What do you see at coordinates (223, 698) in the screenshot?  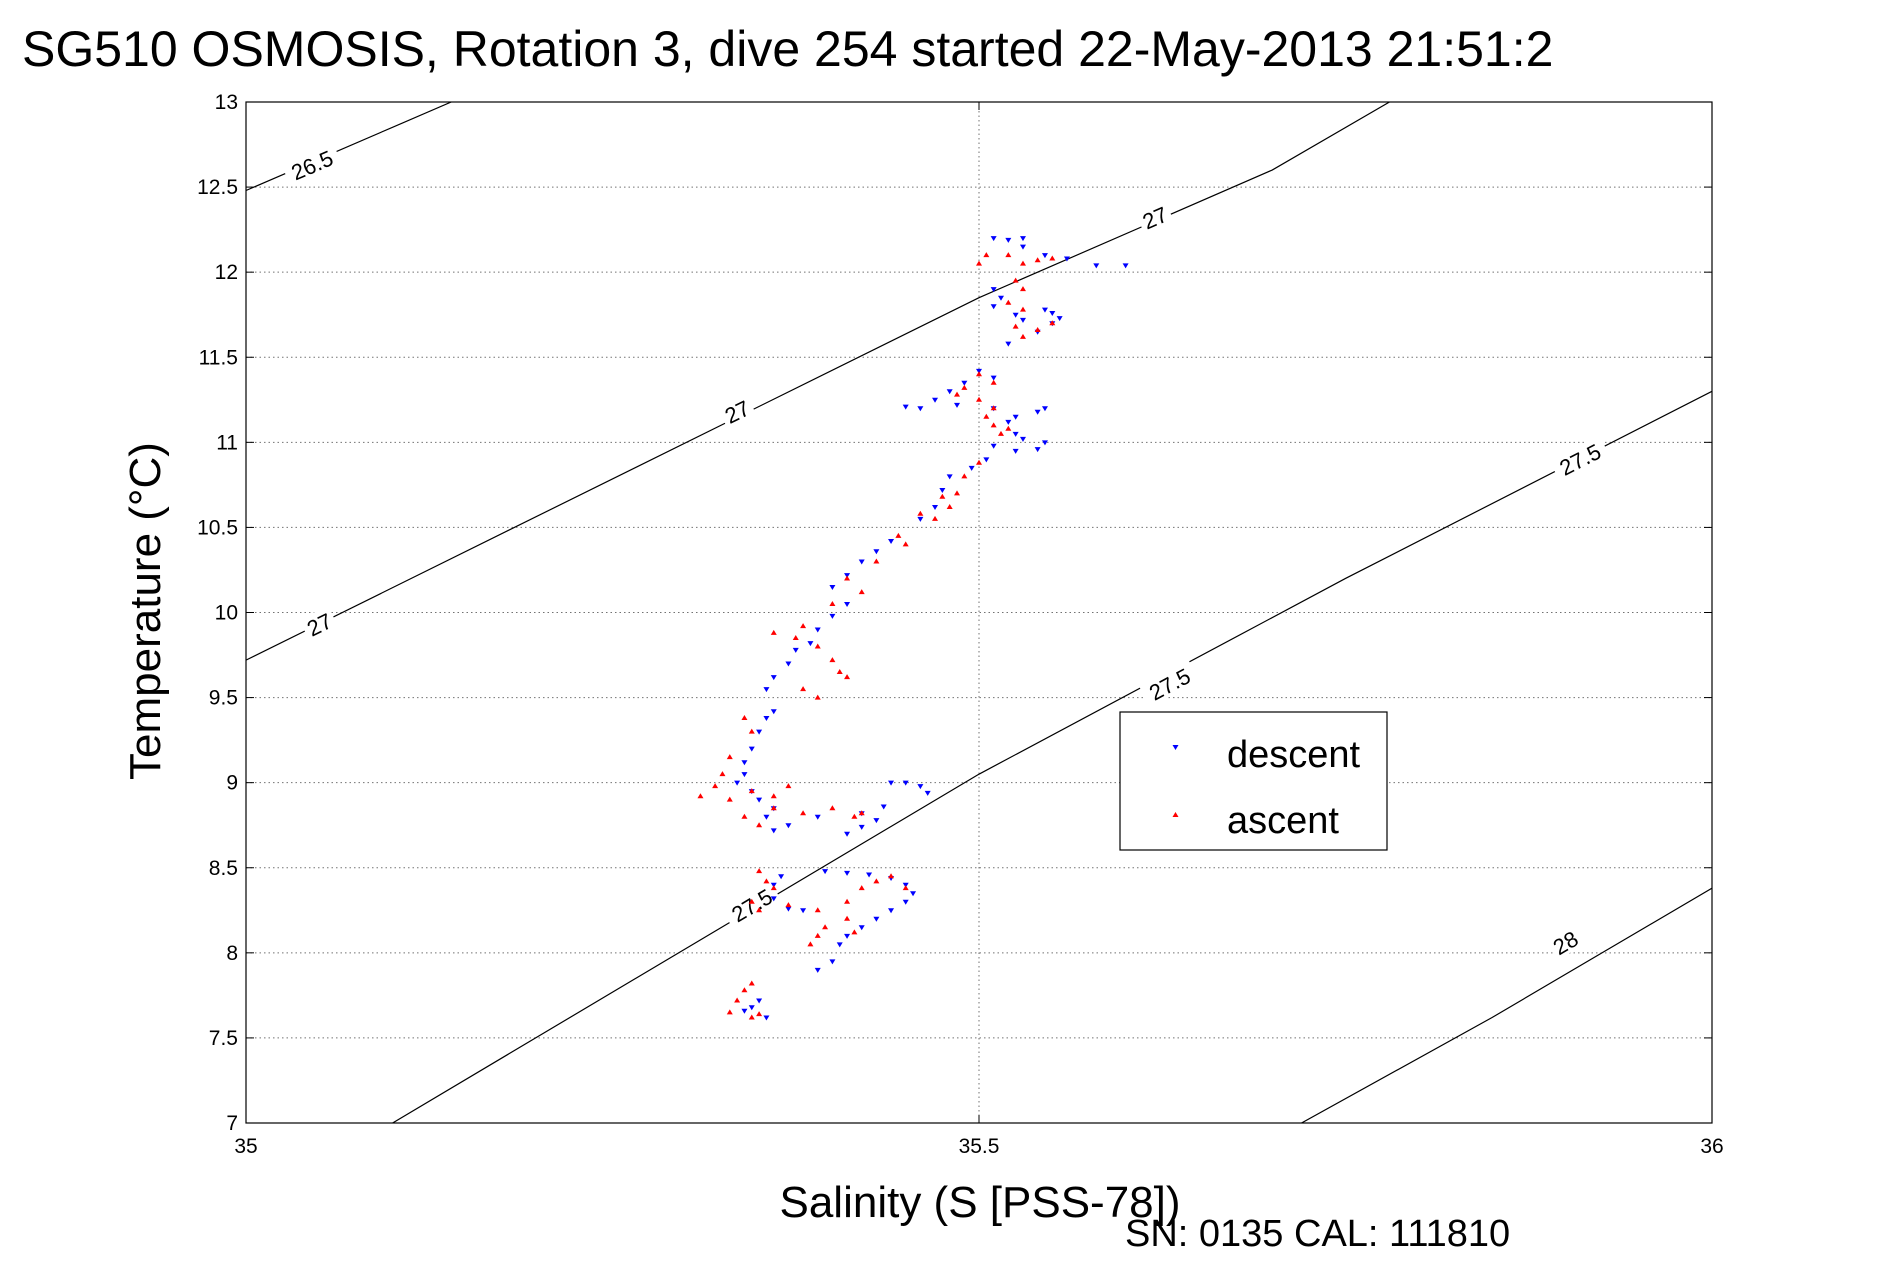 I see `y-tick-label: 9.5` at bounding box center [223, 698].